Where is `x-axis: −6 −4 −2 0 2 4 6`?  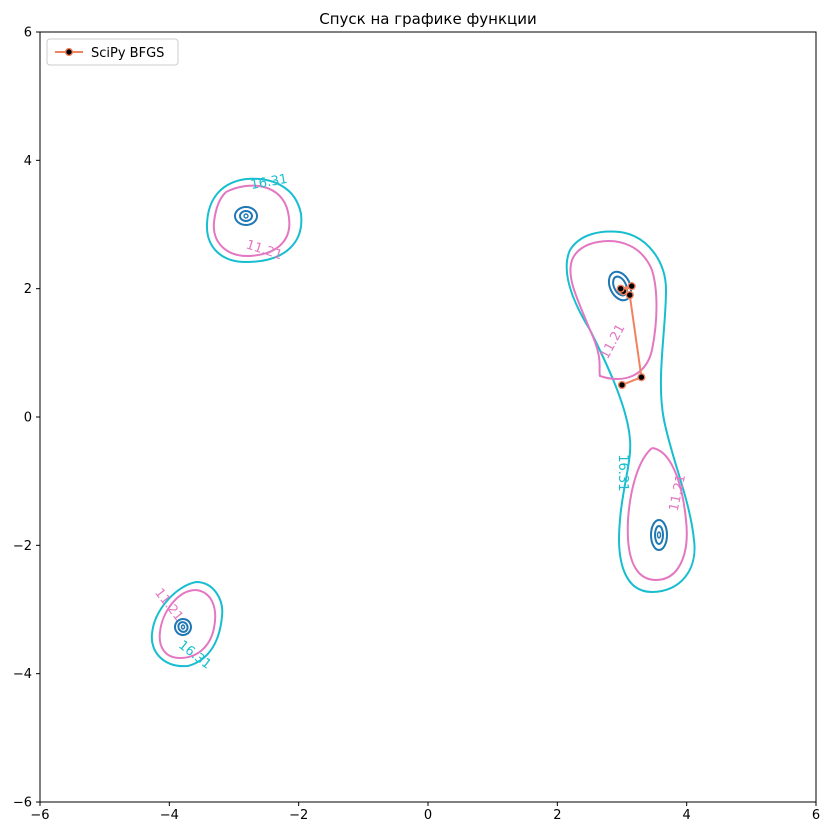
x-axis: −6 −4 −2 0 2 4 6 is located at coordinates (425, 812).